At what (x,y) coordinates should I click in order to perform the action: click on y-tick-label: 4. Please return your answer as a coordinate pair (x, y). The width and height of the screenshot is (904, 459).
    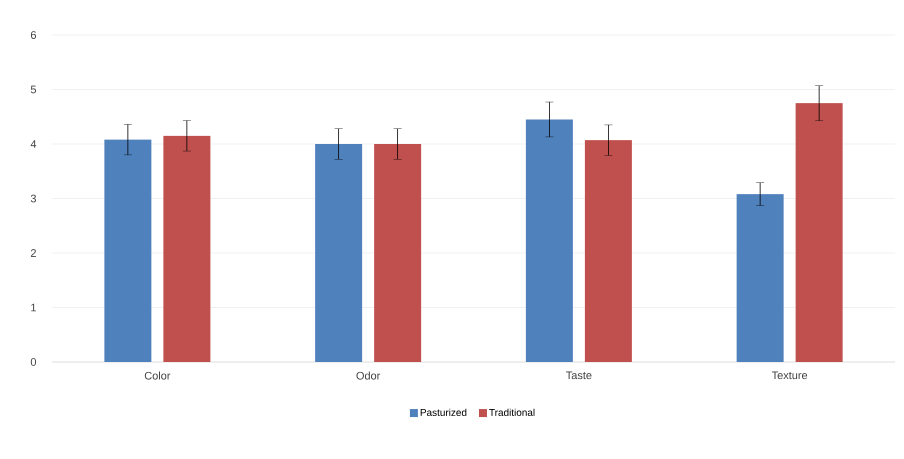
    Looking at the image, I should click on (33, 144).